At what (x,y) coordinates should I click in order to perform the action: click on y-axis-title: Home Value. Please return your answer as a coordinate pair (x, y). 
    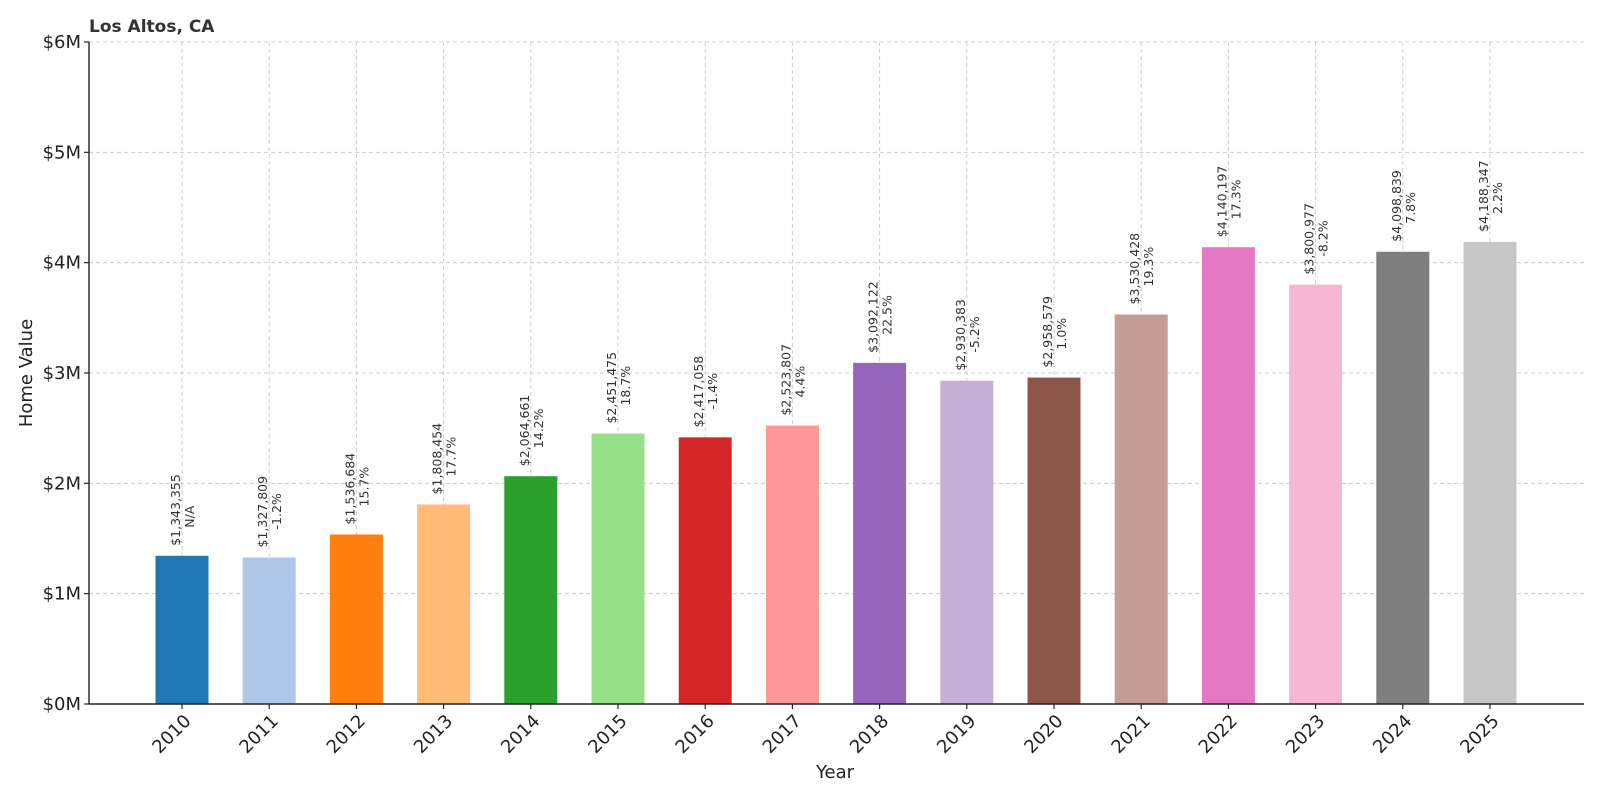
    Looking at the image, I should click on (26, 373).